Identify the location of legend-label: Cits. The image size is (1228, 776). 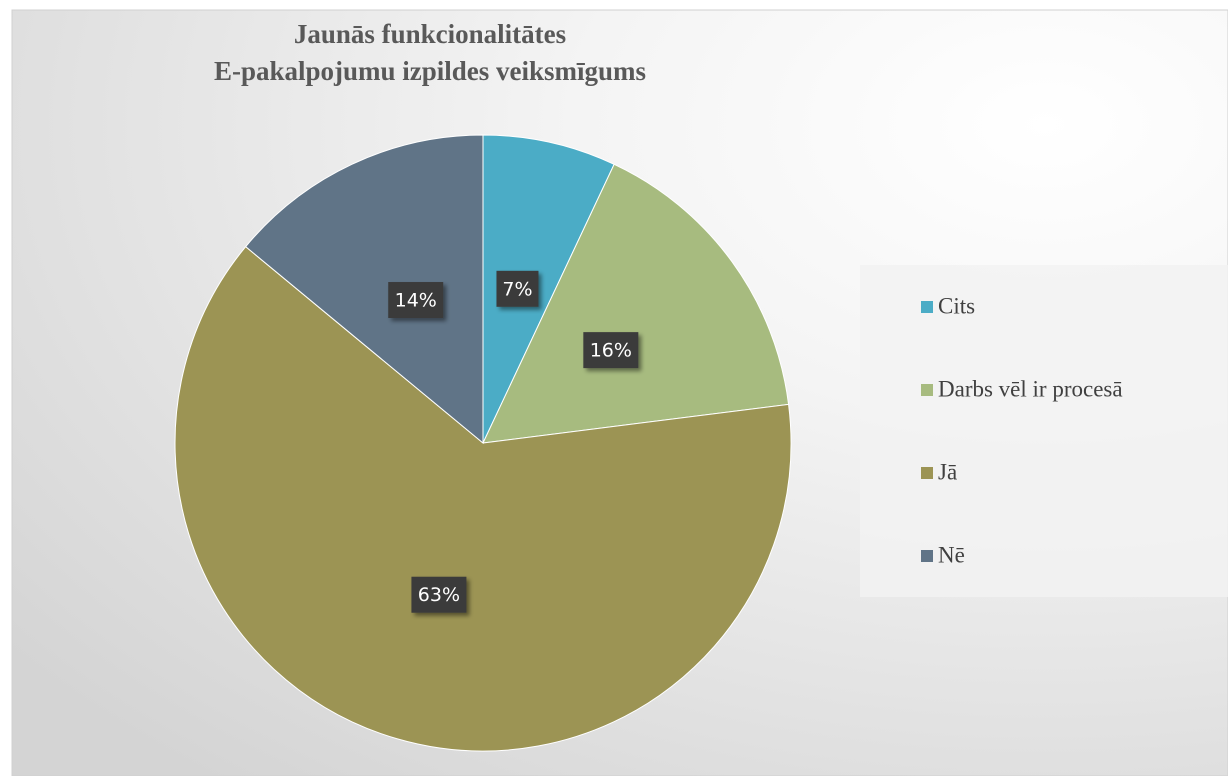
(956, 305).